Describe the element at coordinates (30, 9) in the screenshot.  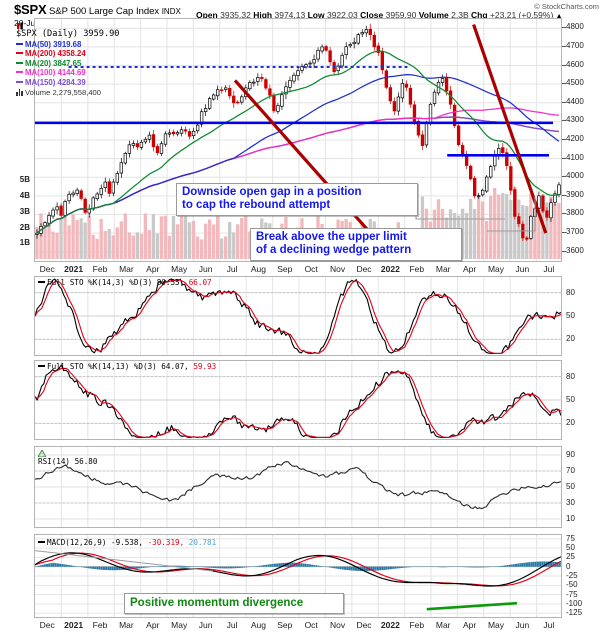
I see `symbol-ticker: $SPX` at that location.